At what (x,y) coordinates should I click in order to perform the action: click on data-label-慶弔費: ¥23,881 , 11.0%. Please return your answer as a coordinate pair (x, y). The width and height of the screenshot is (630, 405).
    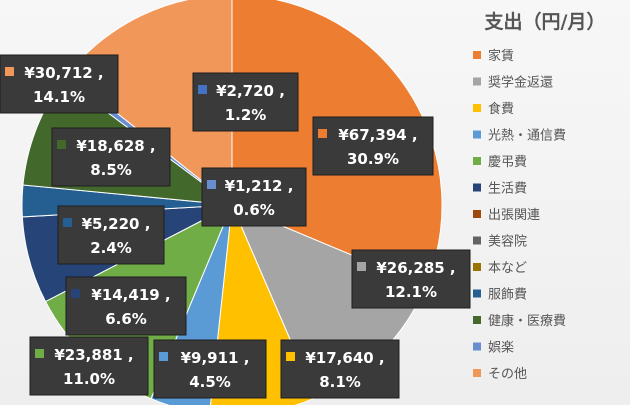
    Looking at the image, I should click on (89, 366).